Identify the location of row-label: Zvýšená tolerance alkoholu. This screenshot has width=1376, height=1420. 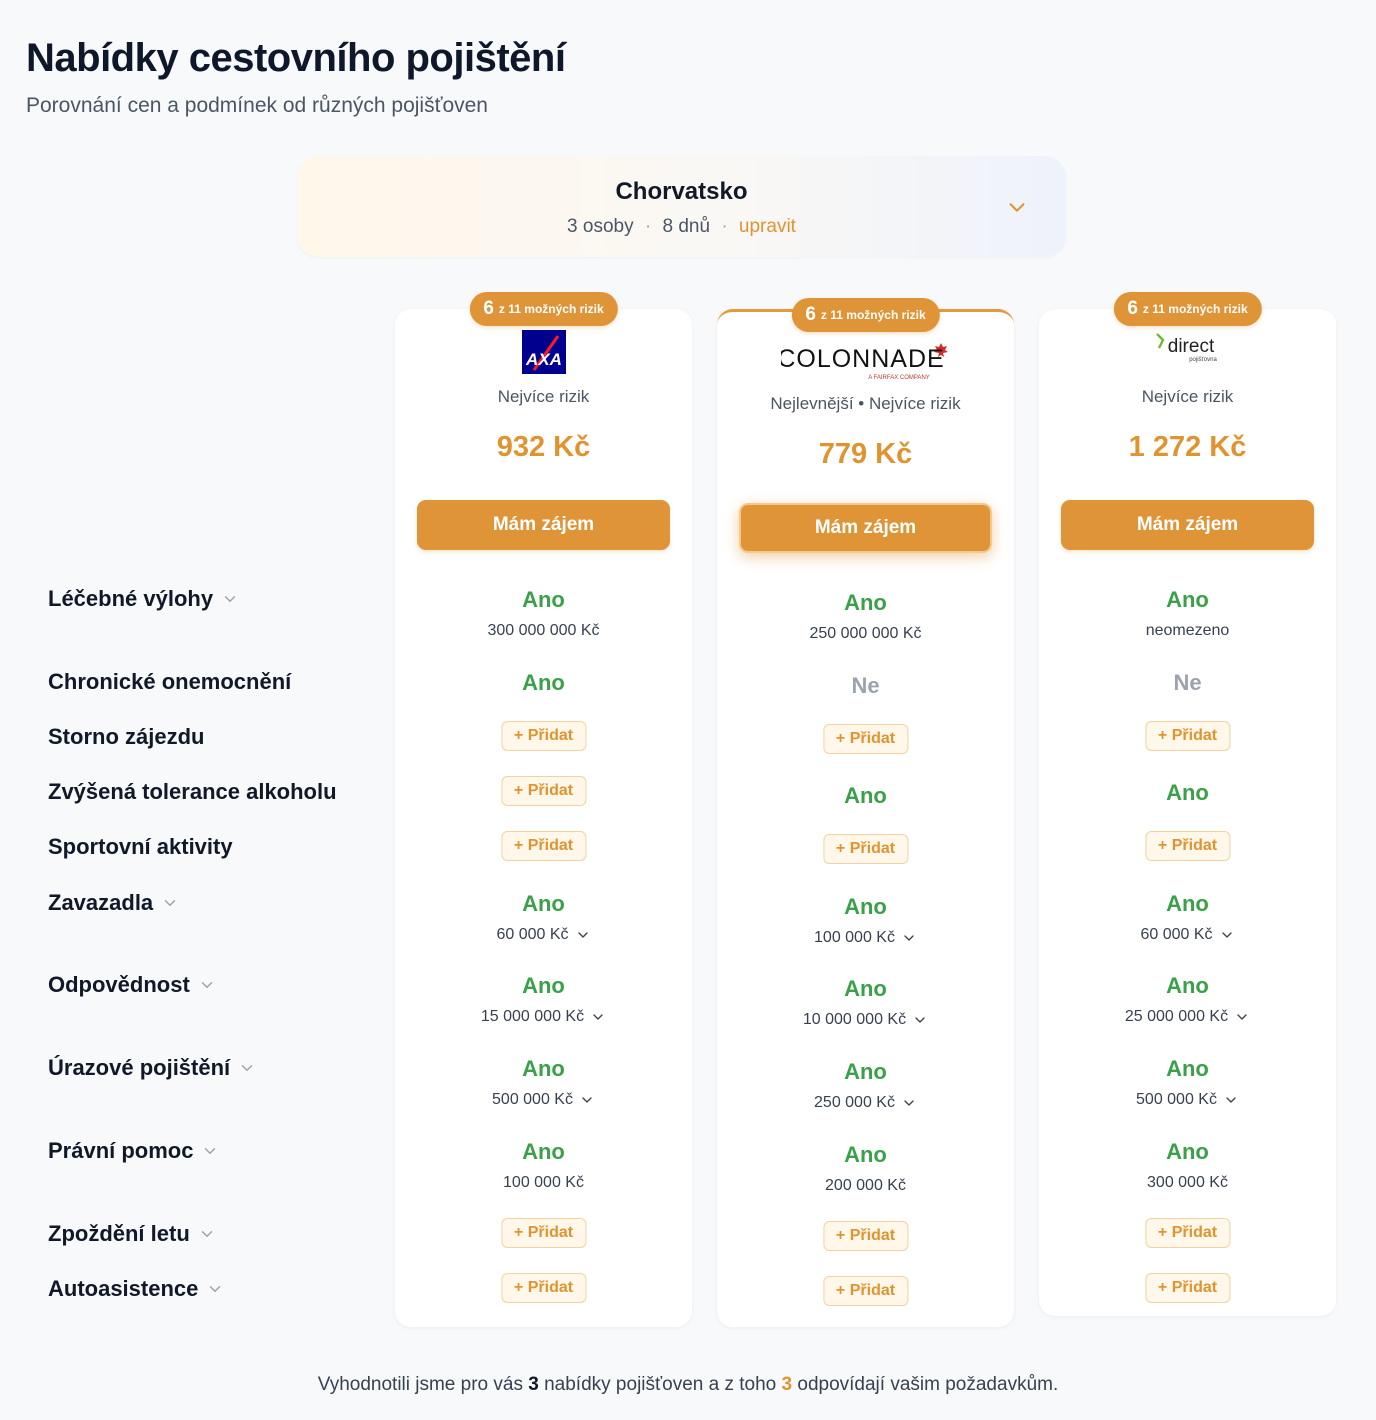
(192, 792).